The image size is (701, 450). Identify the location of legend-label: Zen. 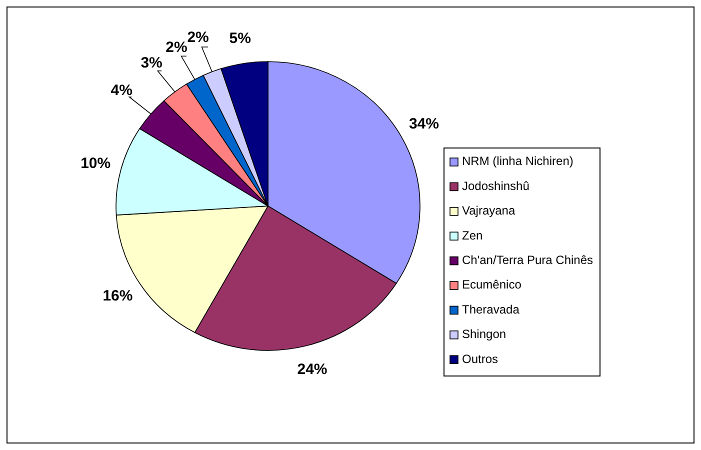
(472, 235).